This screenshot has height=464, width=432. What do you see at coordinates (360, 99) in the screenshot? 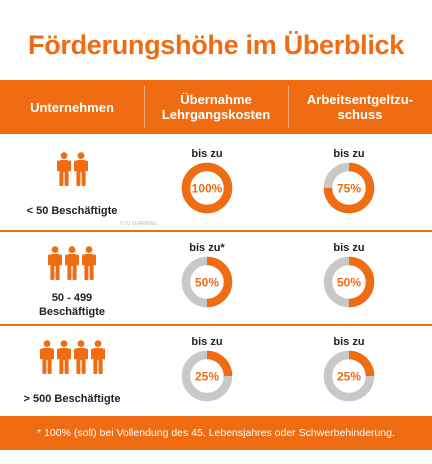
I see `header-arbeitsentgelt-line1: Arbeitsentgeltzu-` at bounding box center [360, 99].